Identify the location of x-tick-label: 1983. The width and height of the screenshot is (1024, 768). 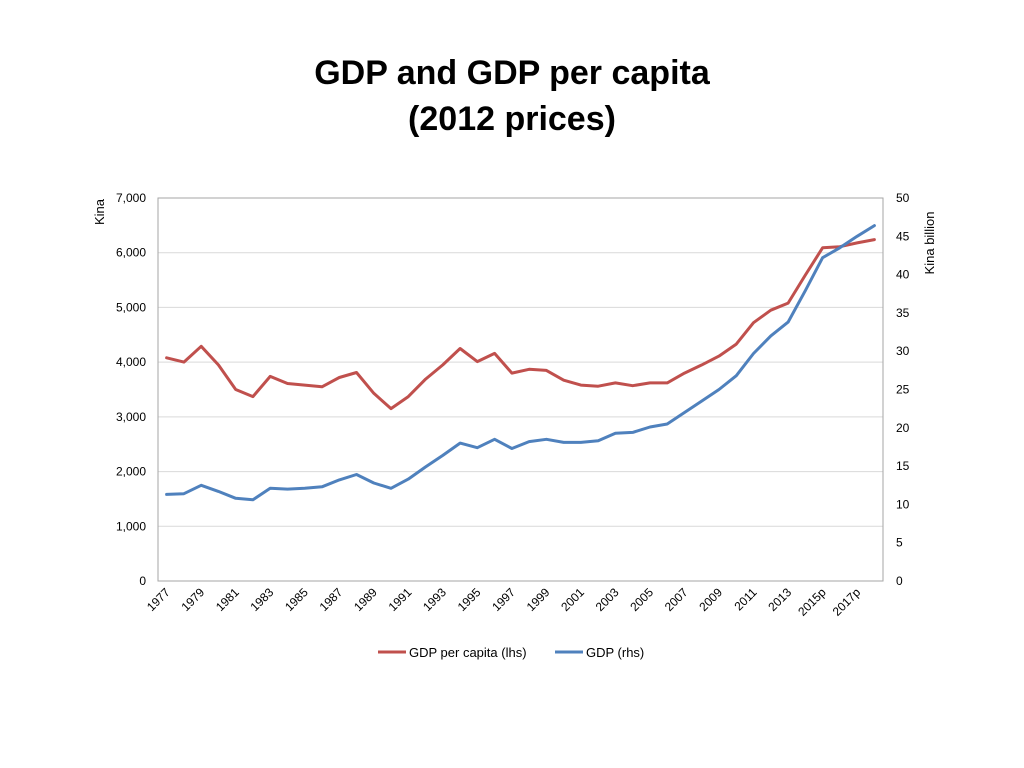
(262, 599).